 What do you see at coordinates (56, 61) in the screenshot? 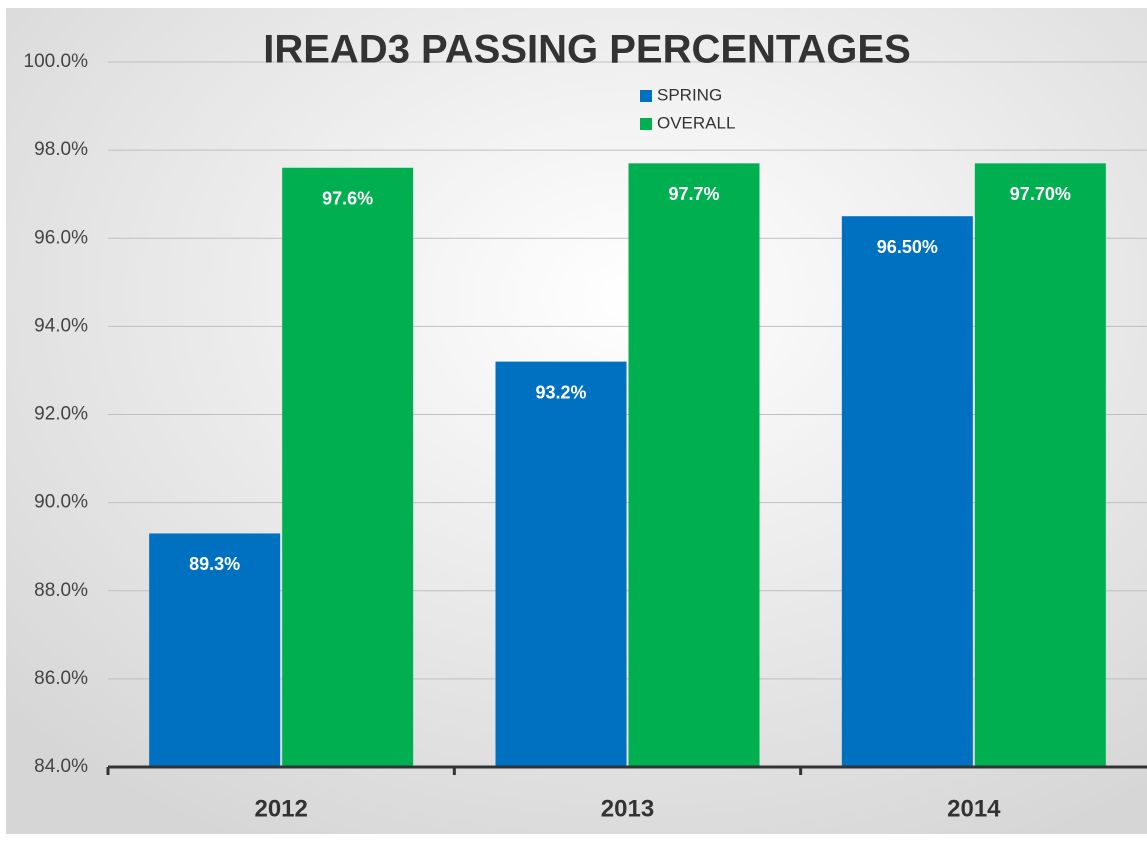
I see `y-tick-label: 100.0%` at bounding box center [56, 61].